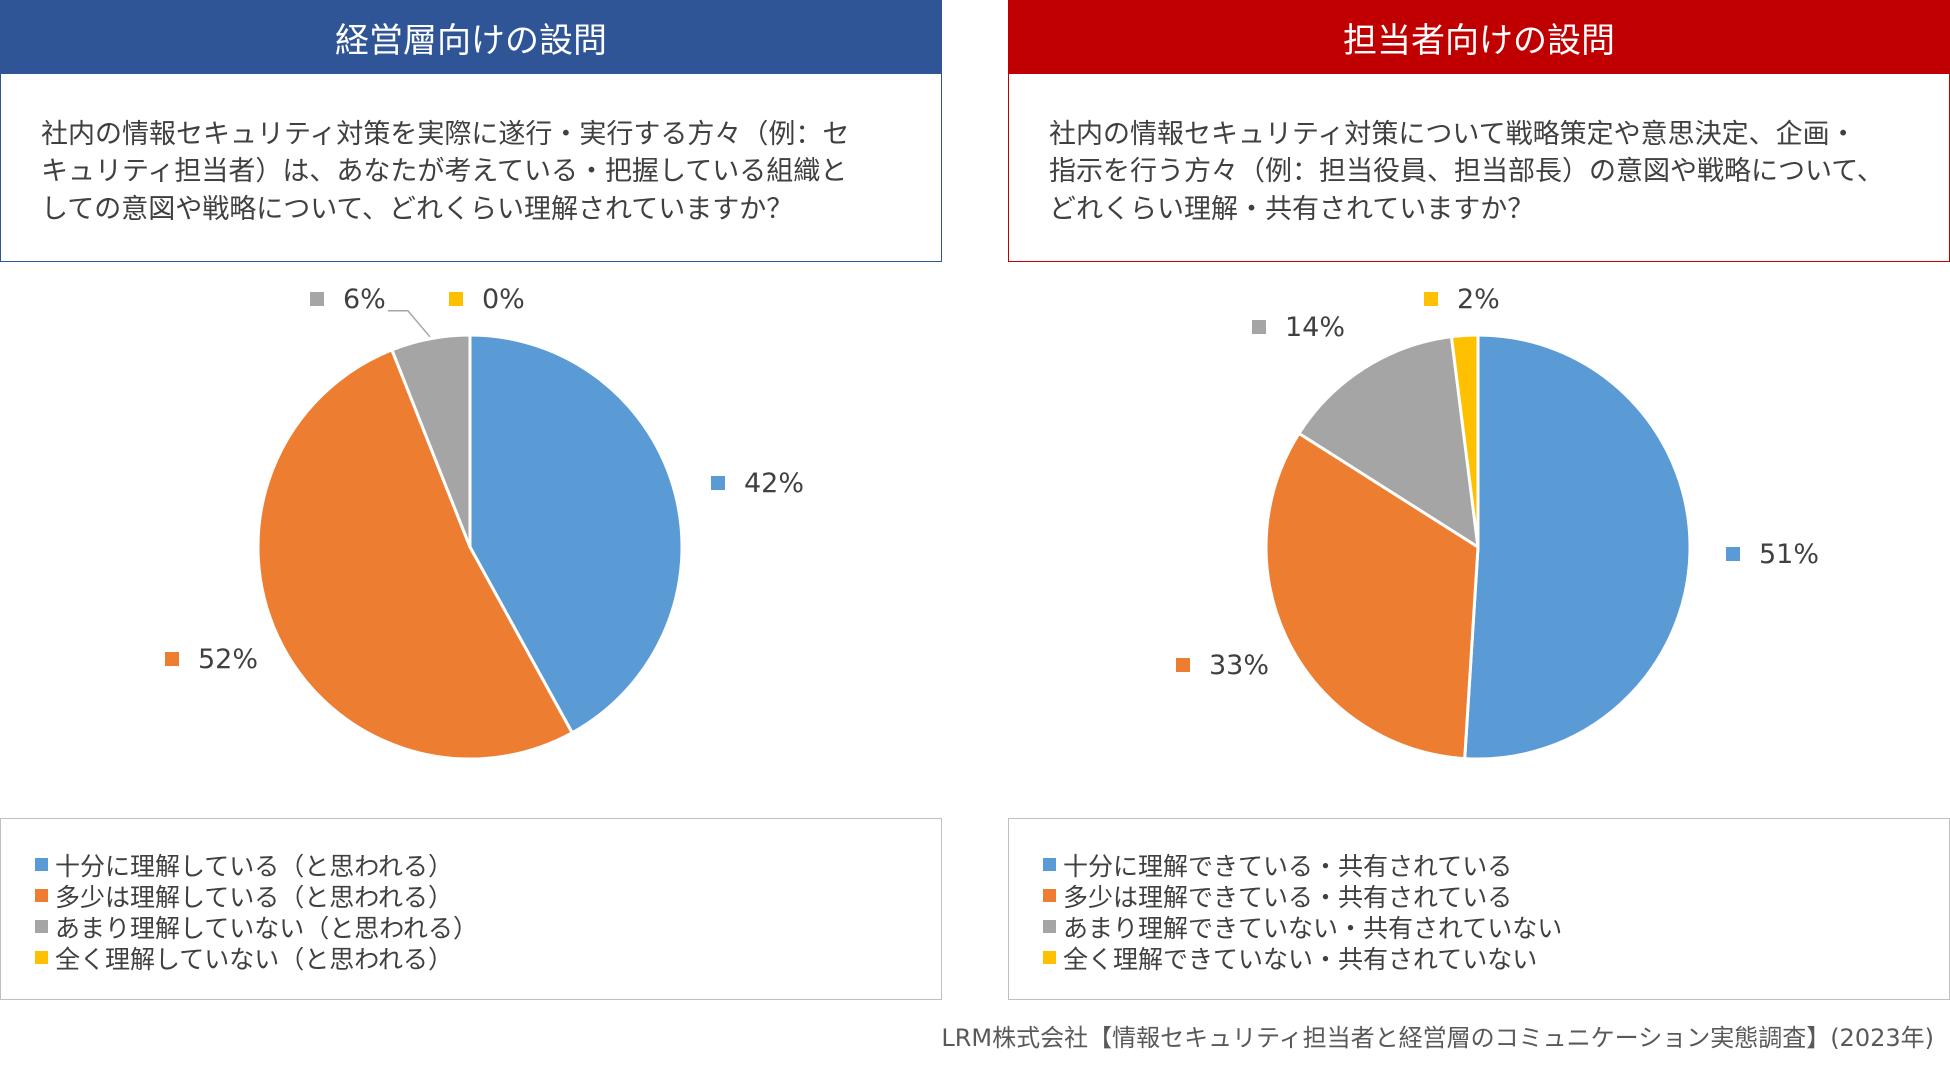  I want to click on right-legend-item-4: 全く理解できていない・共有されていない, so click(1496, 958).